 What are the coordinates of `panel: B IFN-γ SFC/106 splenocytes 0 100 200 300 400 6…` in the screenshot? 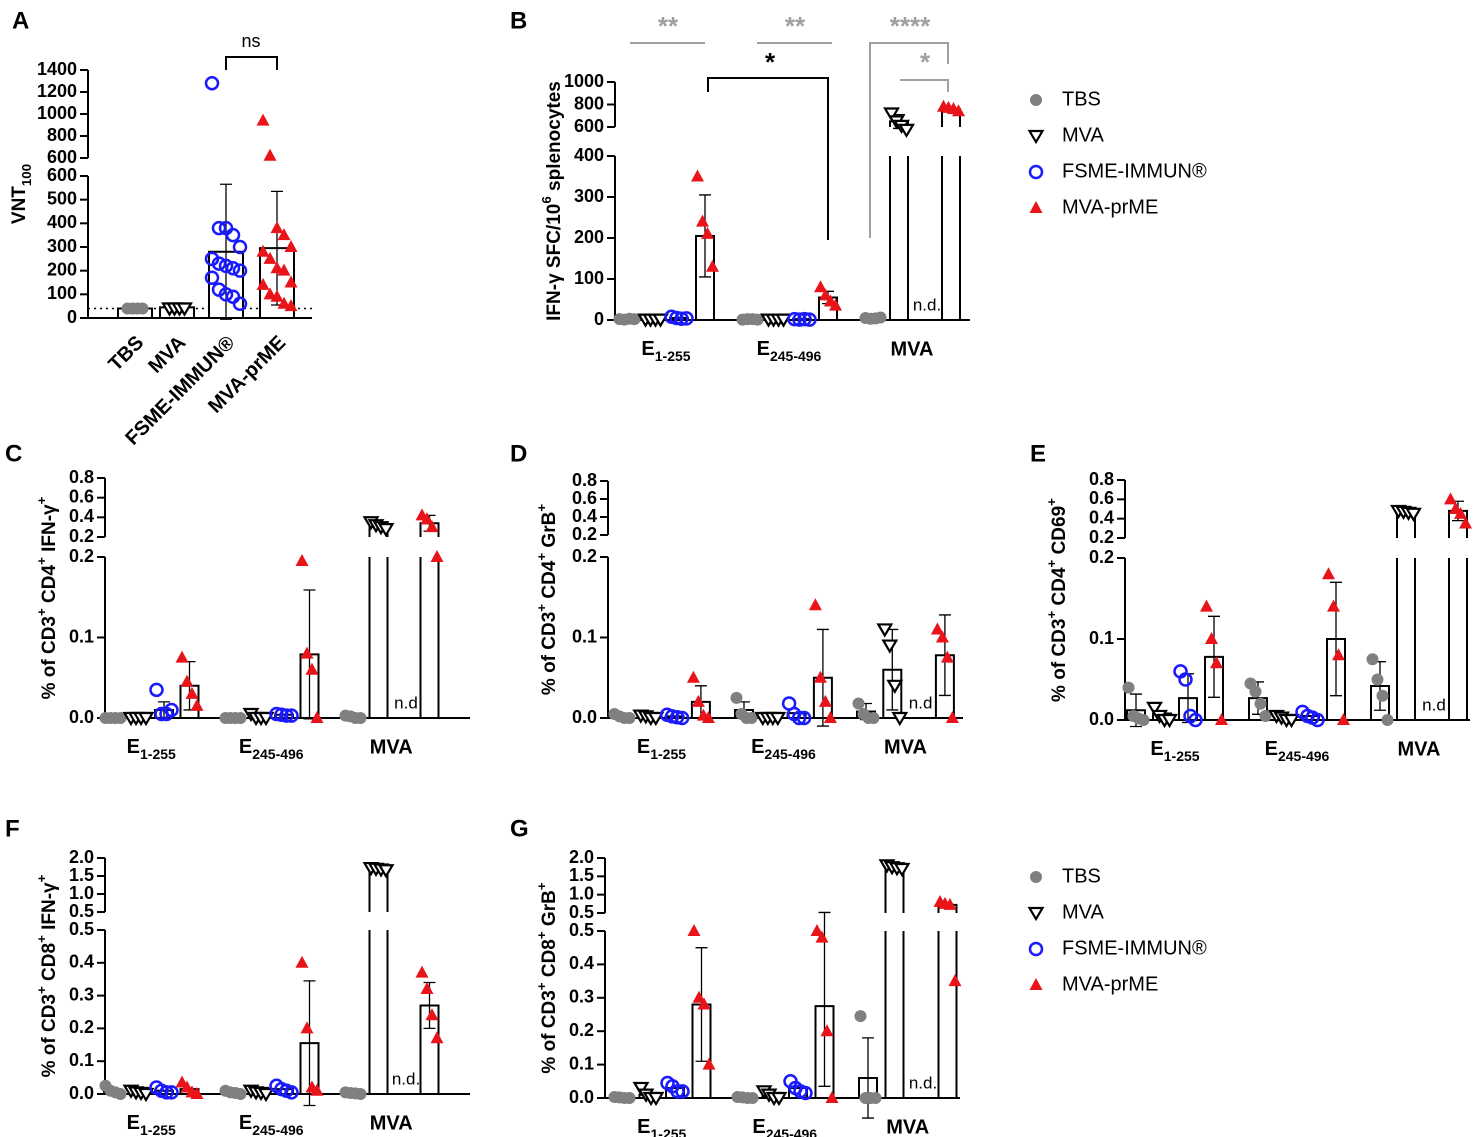 It's located at (740, 185).